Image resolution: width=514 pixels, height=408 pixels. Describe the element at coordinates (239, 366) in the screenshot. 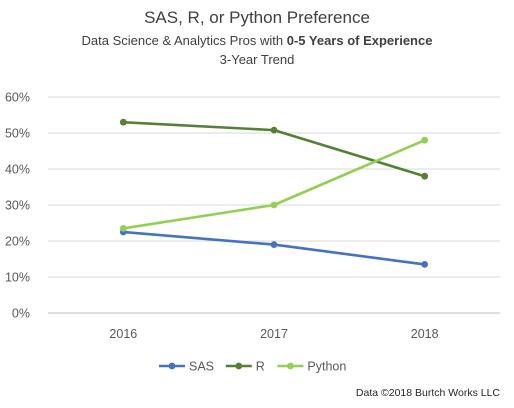

I see `legend-marker-r` at that location.